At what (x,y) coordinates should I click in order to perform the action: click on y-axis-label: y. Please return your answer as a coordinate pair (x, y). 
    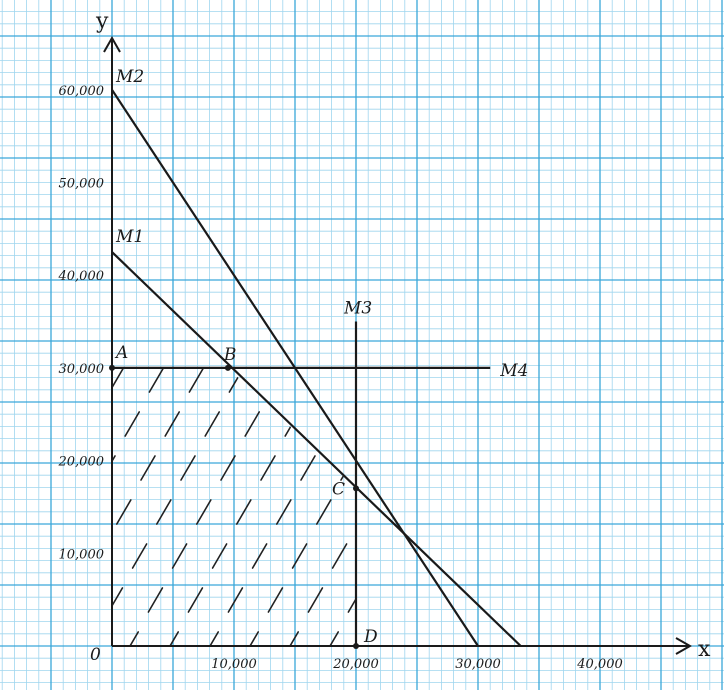
    Looking at the image, I should click on (102, 21).